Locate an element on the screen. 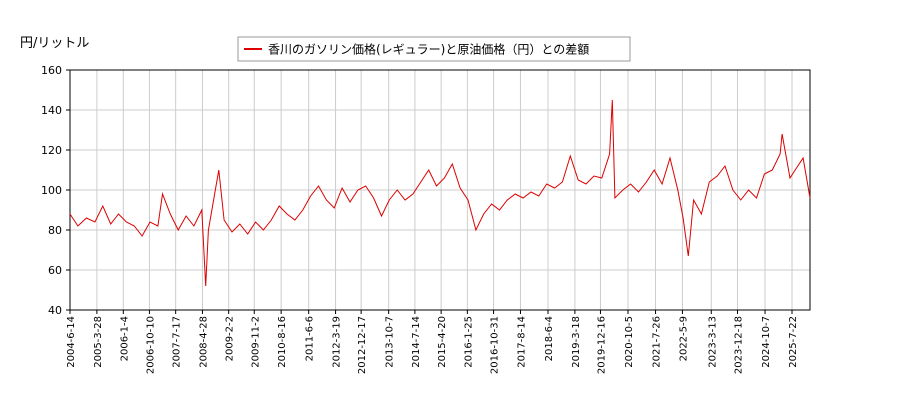 This screenshot has height=400, width=900. x-tick-label: 2019-3-18 is located at coordinates (576, 342).